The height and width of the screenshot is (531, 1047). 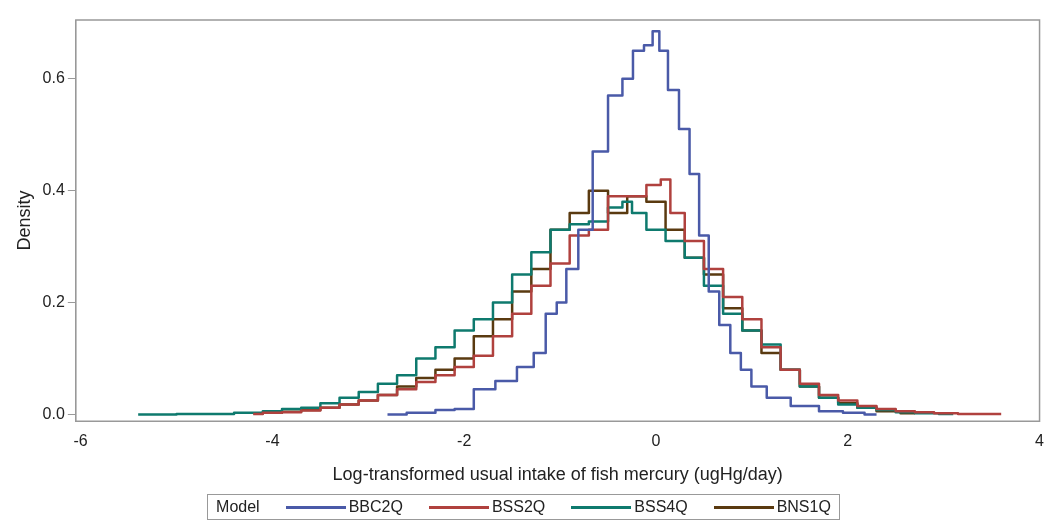 I want to click on x-tick-label: -4, so click(x=272, y=441).